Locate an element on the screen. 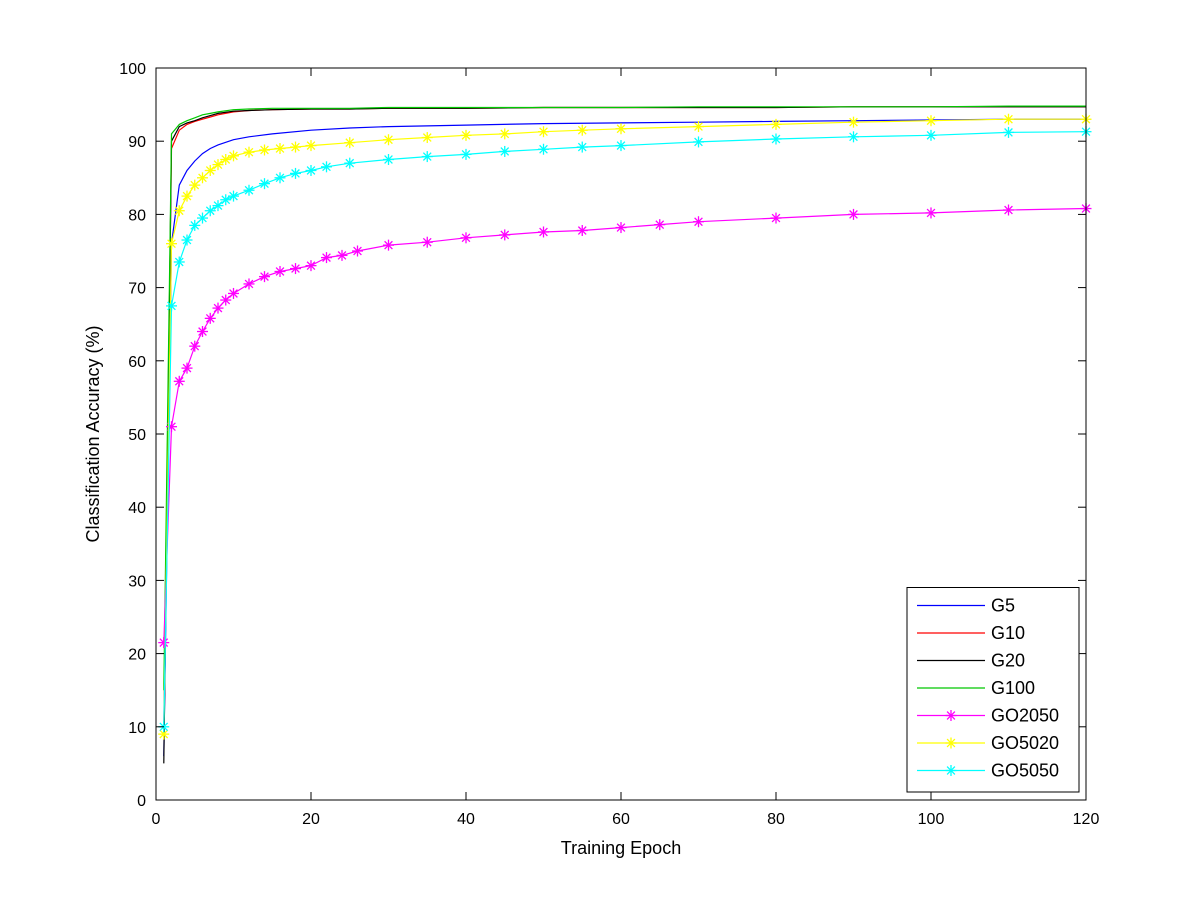 Image resolution: width=1200 pixels, height=900 pixels. y-tick-label: 0 is located at coordinates (141, 801).